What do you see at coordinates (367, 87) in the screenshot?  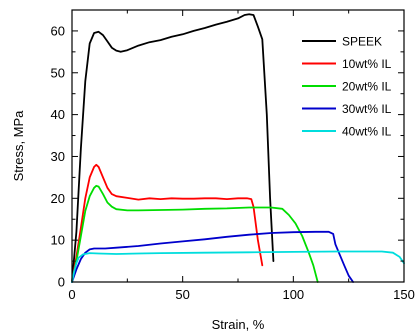 I see `legend-label: 20wt% IL` at bounding box center [367, 87].